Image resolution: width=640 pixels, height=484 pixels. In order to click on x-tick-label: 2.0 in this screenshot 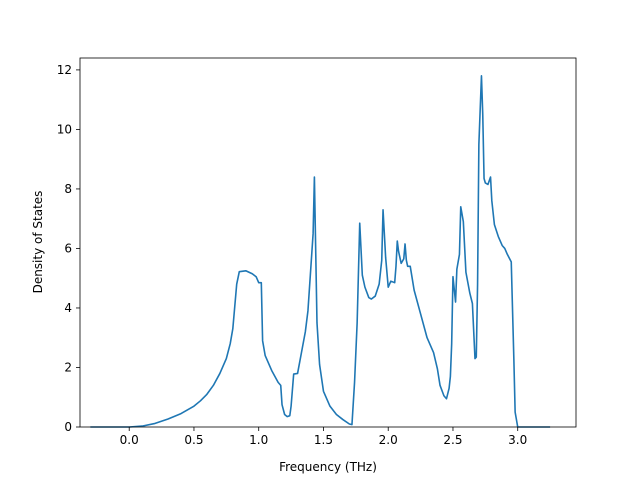, I will do `click(388, 440)`.